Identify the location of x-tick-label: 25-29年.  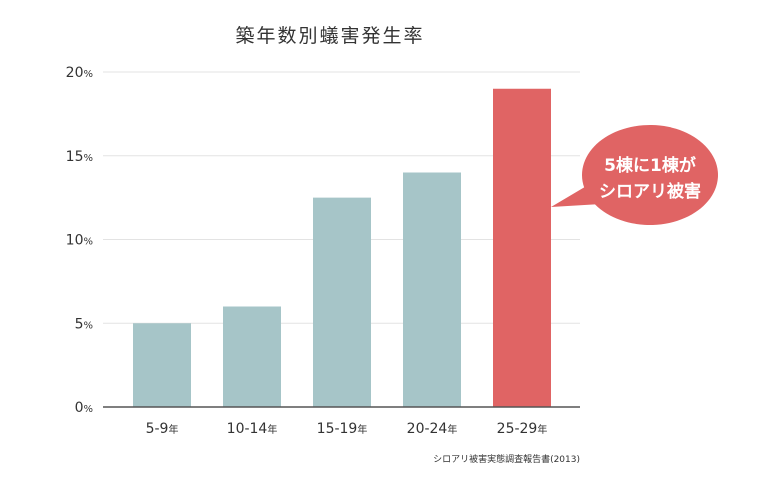
(522, 429).